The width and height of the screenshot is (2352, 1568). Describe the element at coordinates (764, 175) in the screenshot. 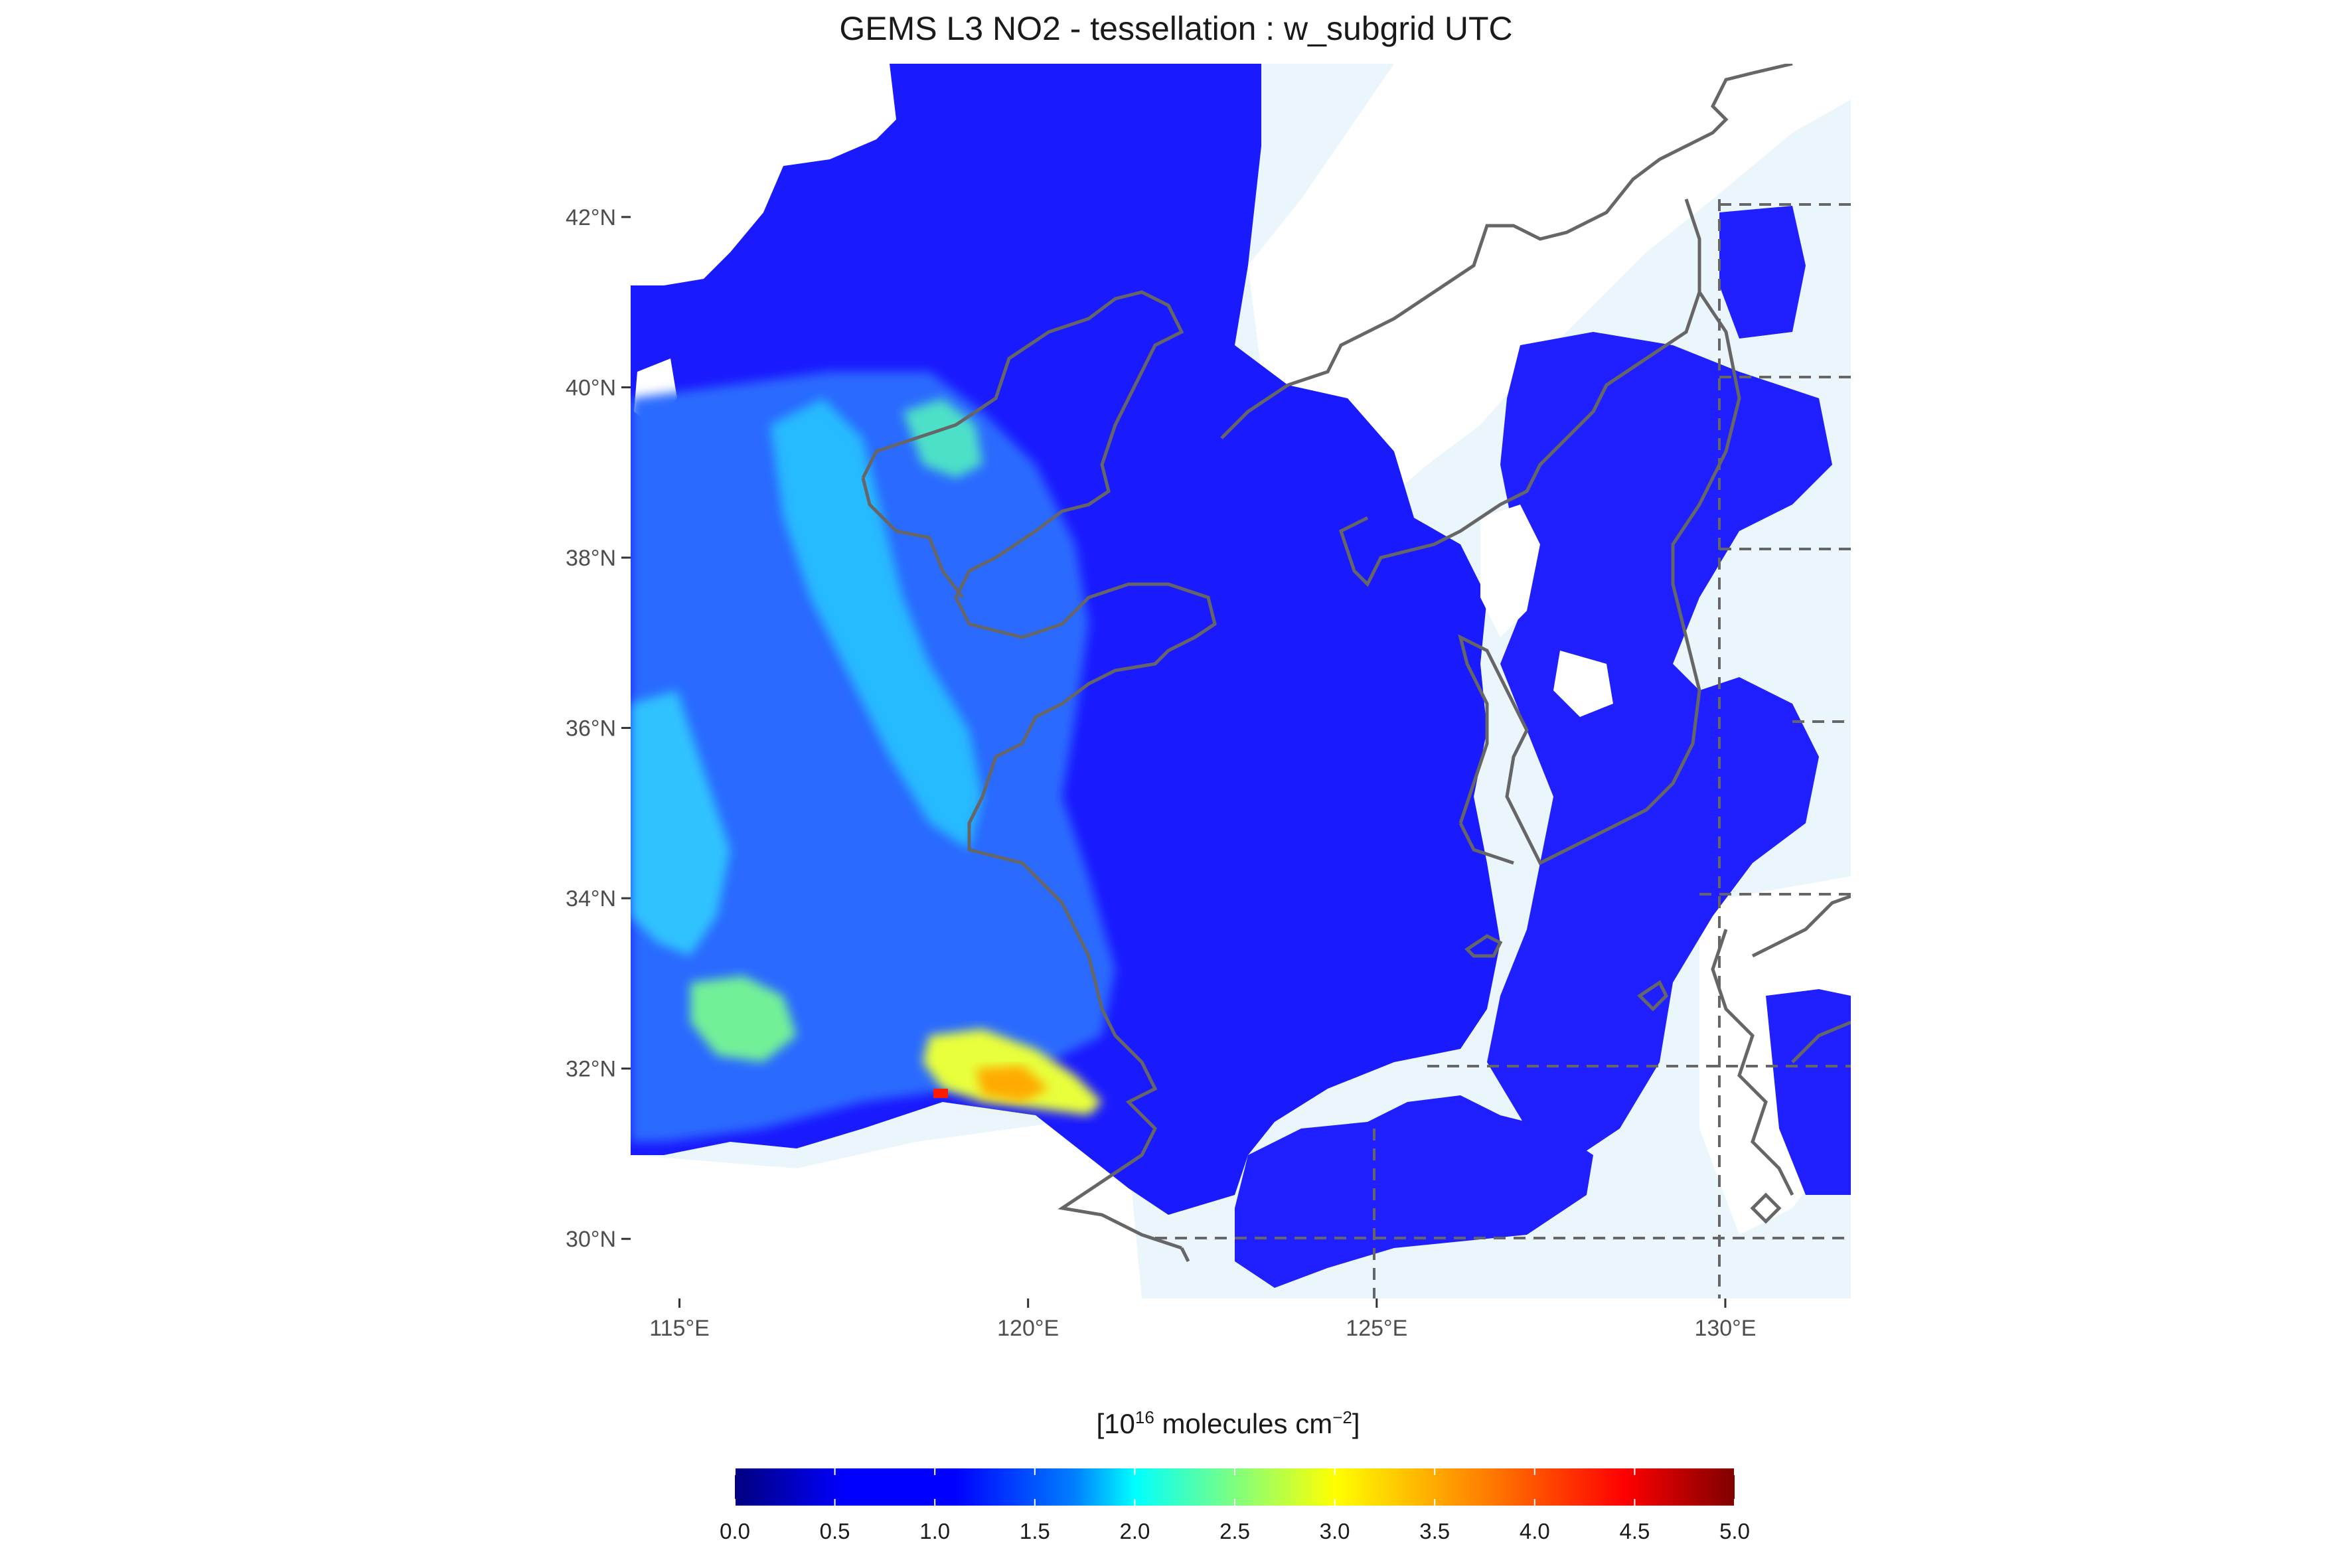

I see `no-data-gap-north` at that location.